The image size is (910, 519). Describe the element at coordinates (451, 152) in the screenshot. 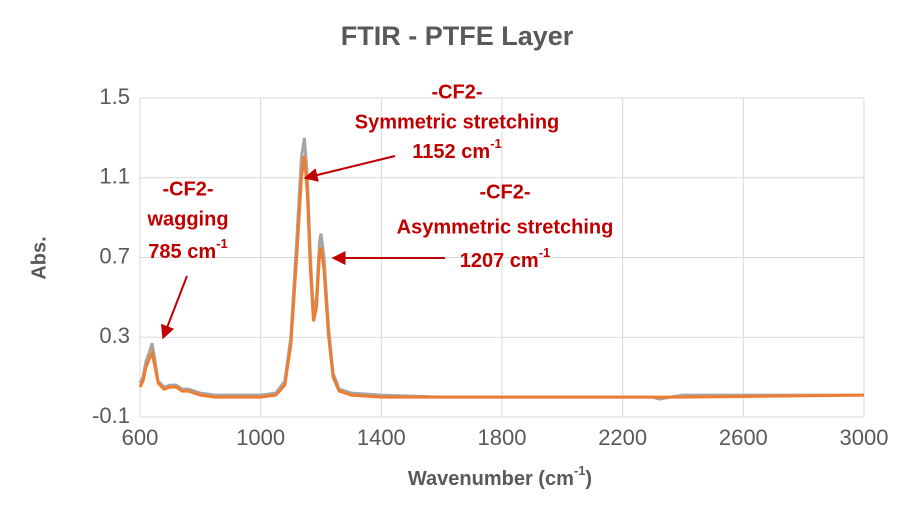

I see `annotation-wavenumber-value: 1152 cm` at that location.